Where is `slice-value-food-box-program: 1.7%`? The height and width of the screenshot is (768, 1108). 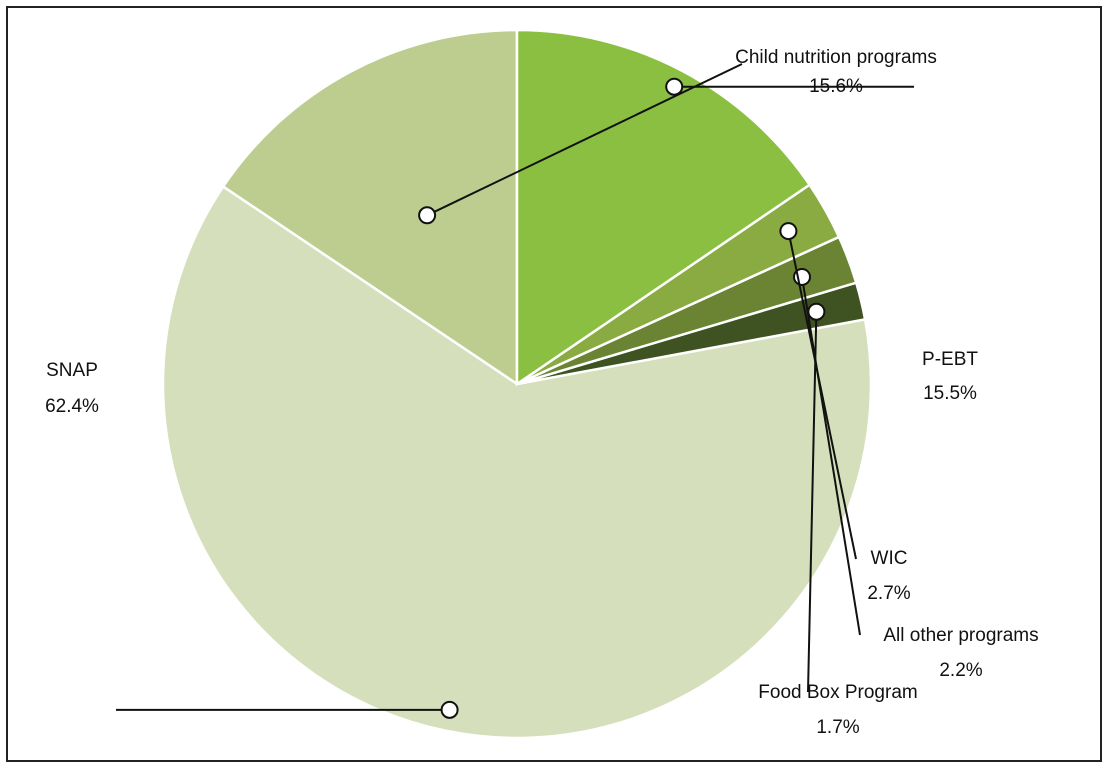 slice-value-food-box-program: 1.7% is located at coordinates (837, 727).